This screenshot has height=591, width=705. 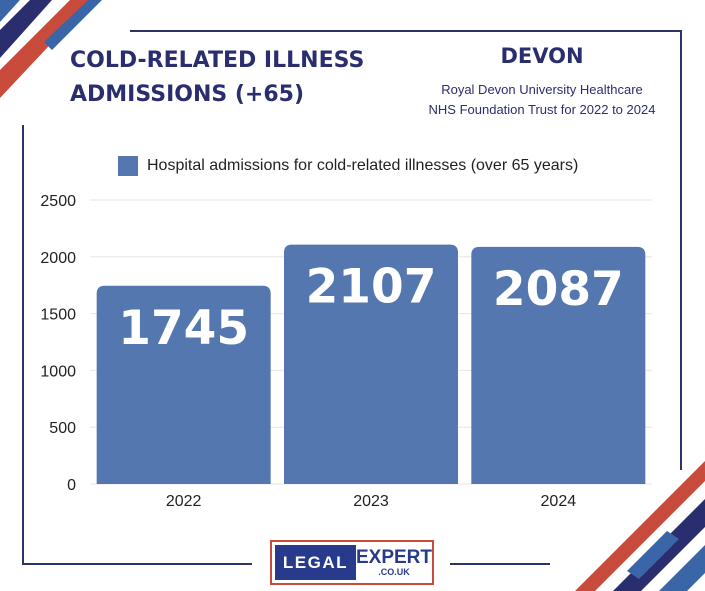 I want to click on bar-2023, so click(x=371, y=364).